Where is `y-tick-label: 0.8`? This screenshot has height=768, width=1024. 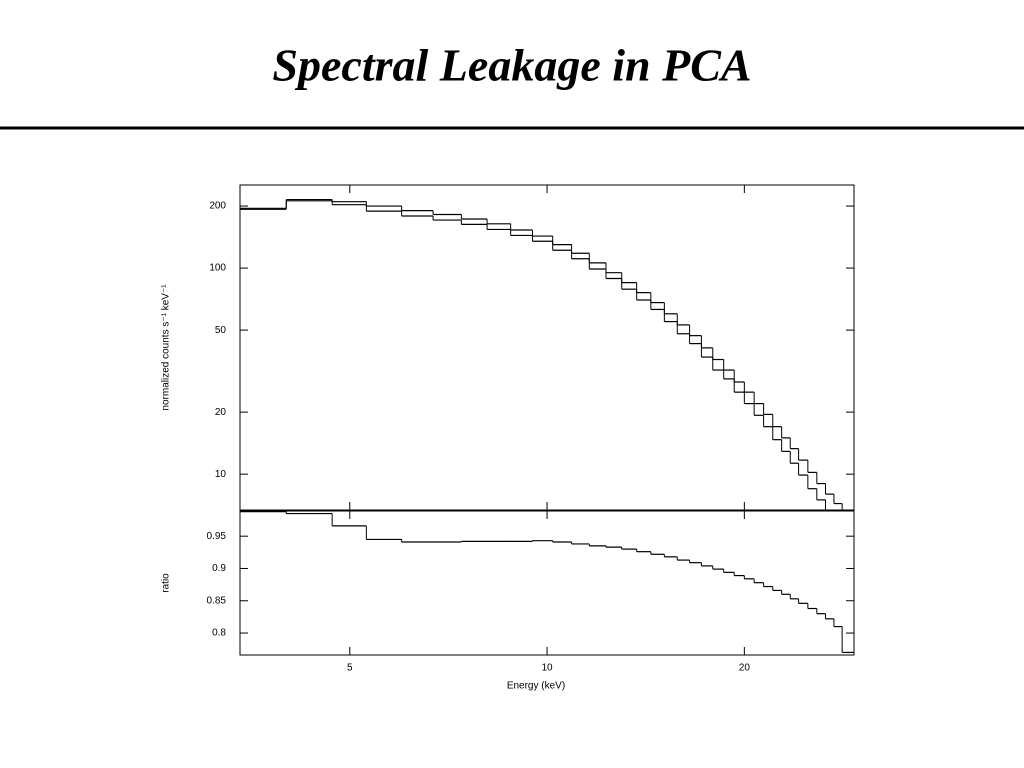
y-tick-label: 0.8 is located at coordinates (219, 633).